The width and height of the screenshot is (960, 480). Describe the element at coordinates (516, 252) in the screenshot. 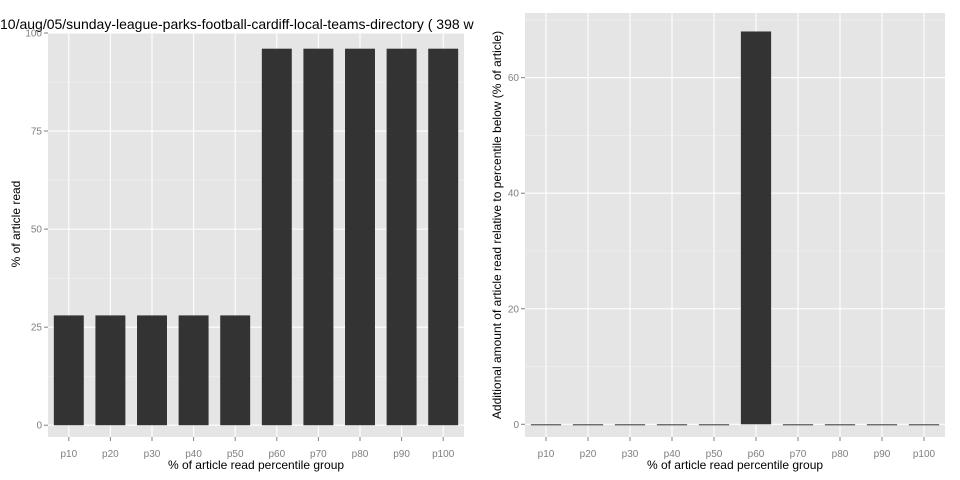

I see `chart-right-y-axis: 0 20 40 60` at that location.